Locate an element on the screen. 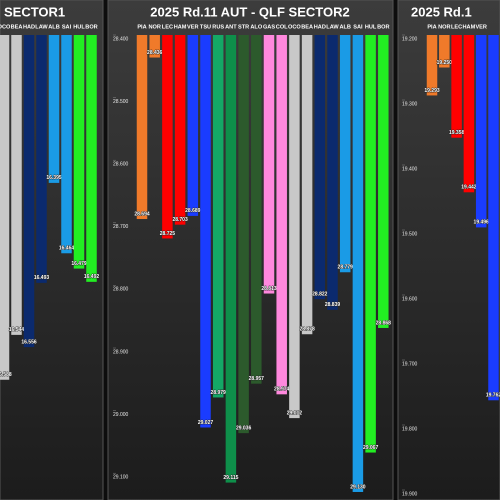 This screenshot has height=500, width=500. value-label: 16.588 is located at coordinates (6, 375).